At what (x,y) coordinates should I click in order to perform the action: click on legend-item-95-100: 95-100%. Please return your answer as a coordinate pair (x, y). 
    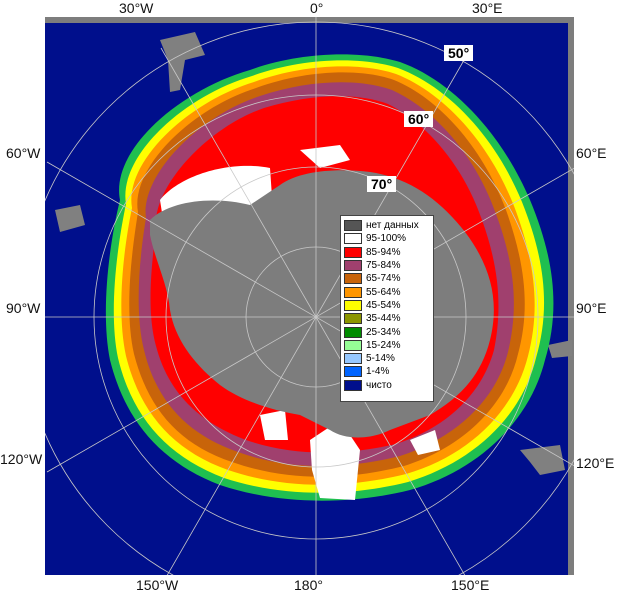
    Looking at the image, I should click on (387, 238).